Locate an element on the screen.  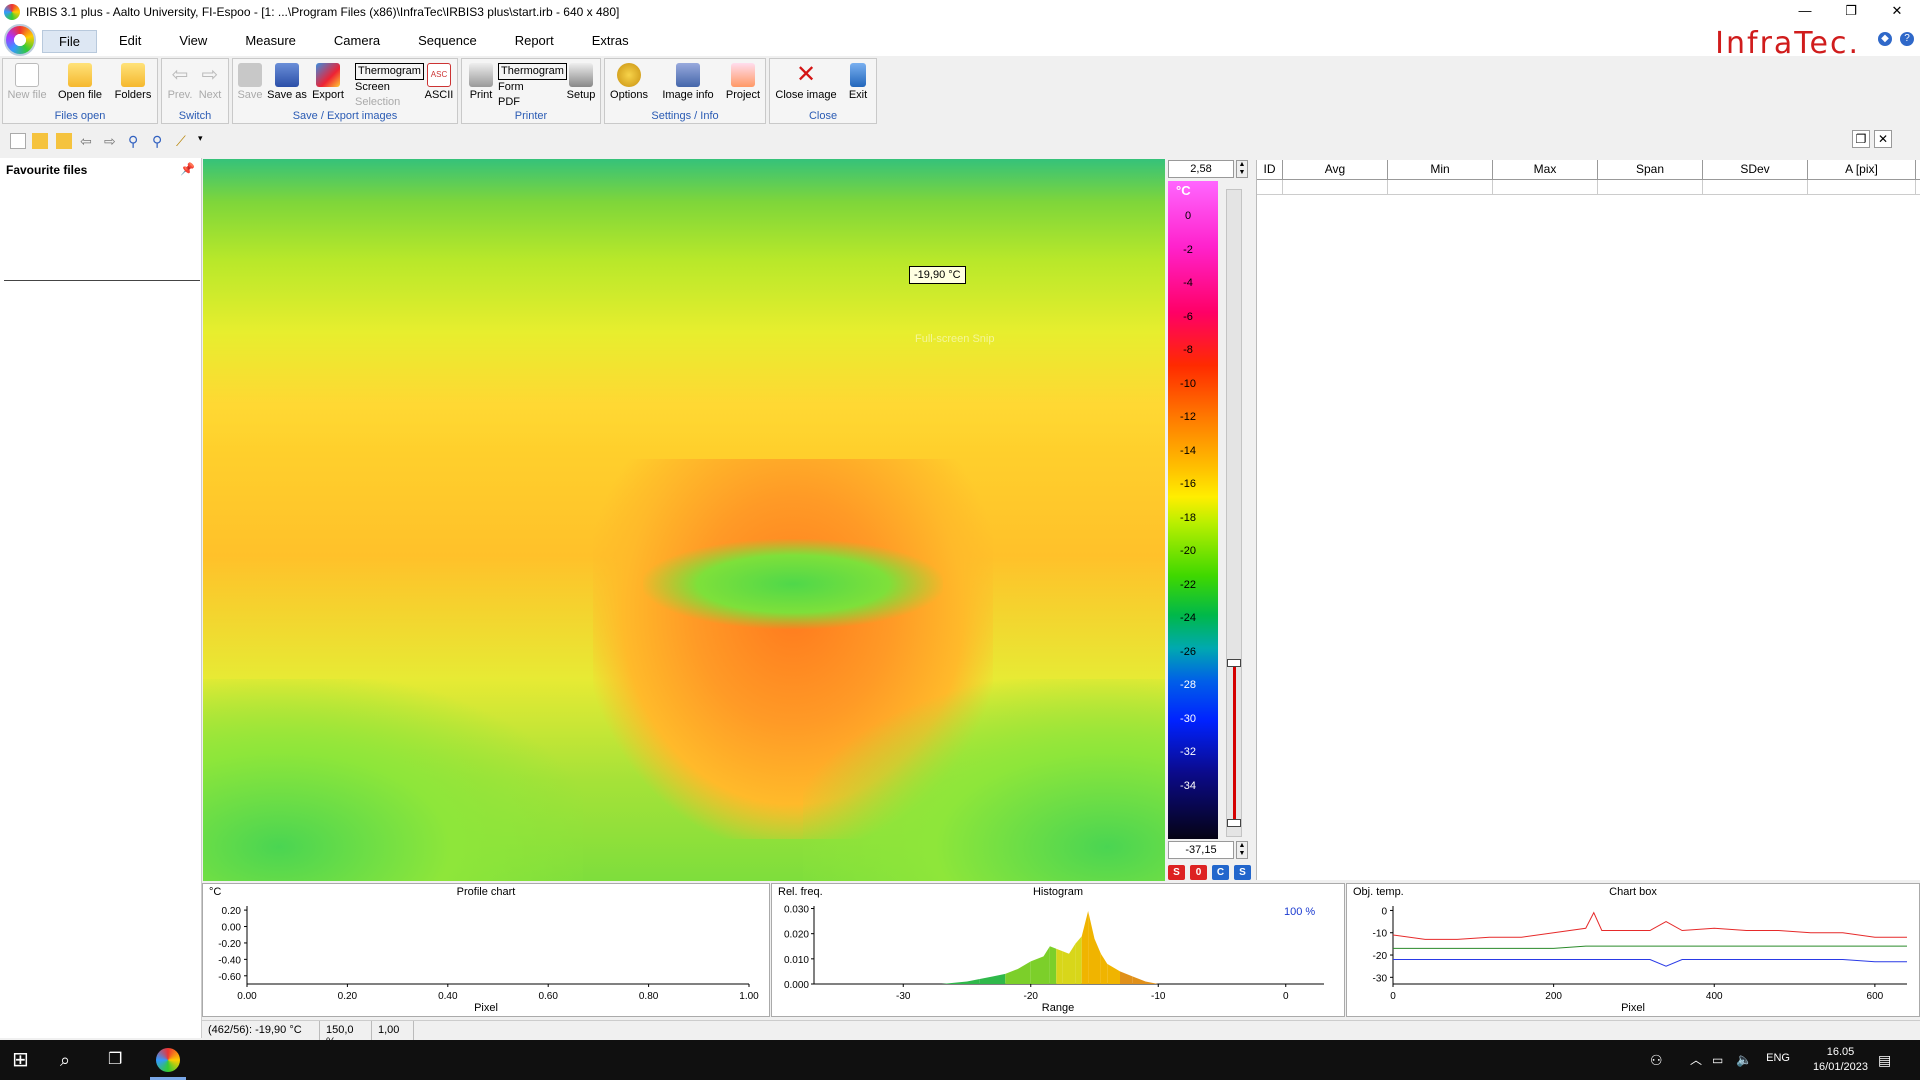
new-file-icon is located at coordinates (18, 141).